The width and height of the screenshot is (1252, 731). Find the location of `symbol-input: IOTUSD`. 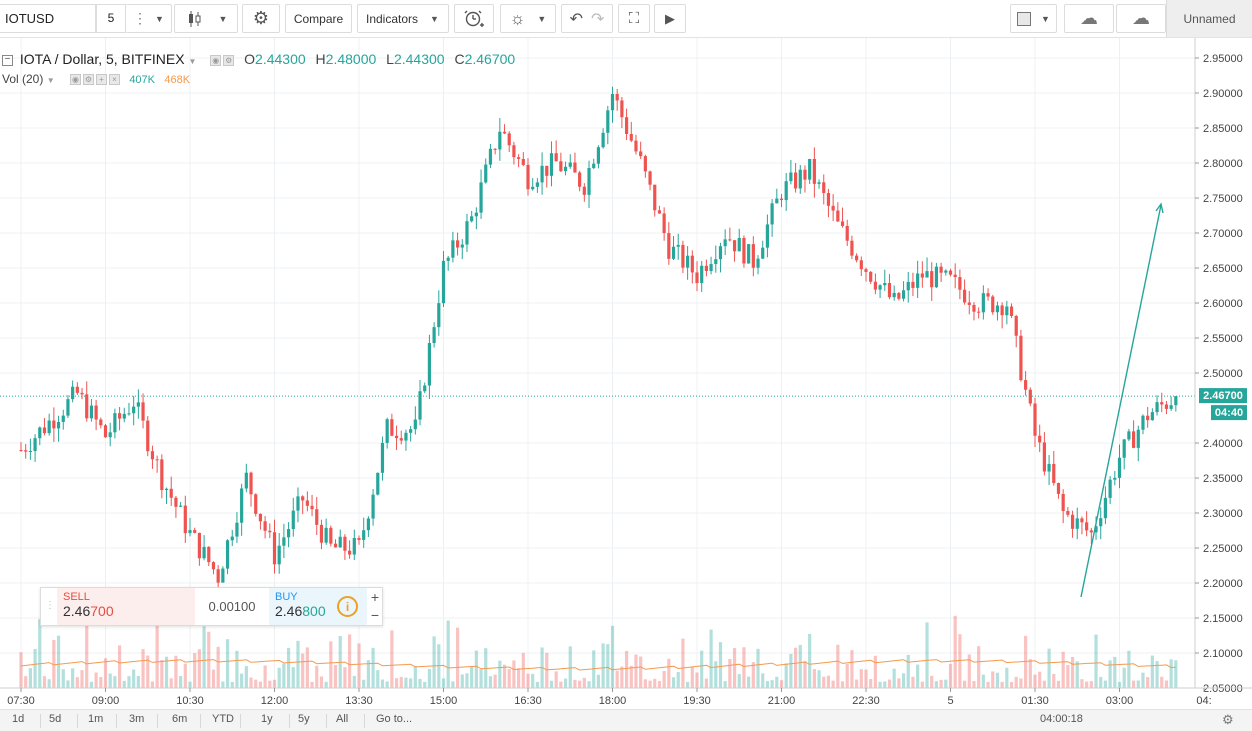

symbol-input: IOTUSD is located at coordinates (48, 18).